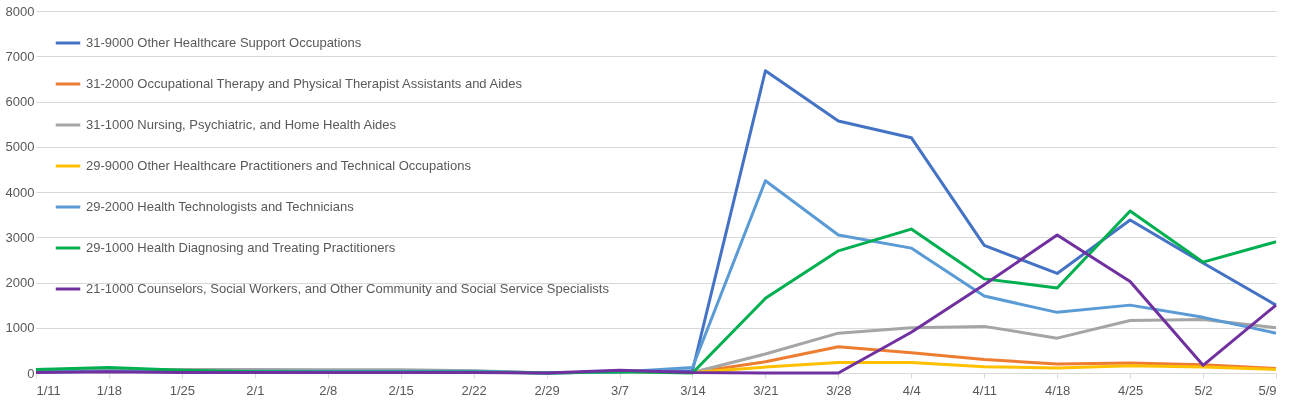 The image size is (1302, 411). Describe the element at coordinates (20, 101) in the screenshot. I see `y-tick-label: 6000` at that location.